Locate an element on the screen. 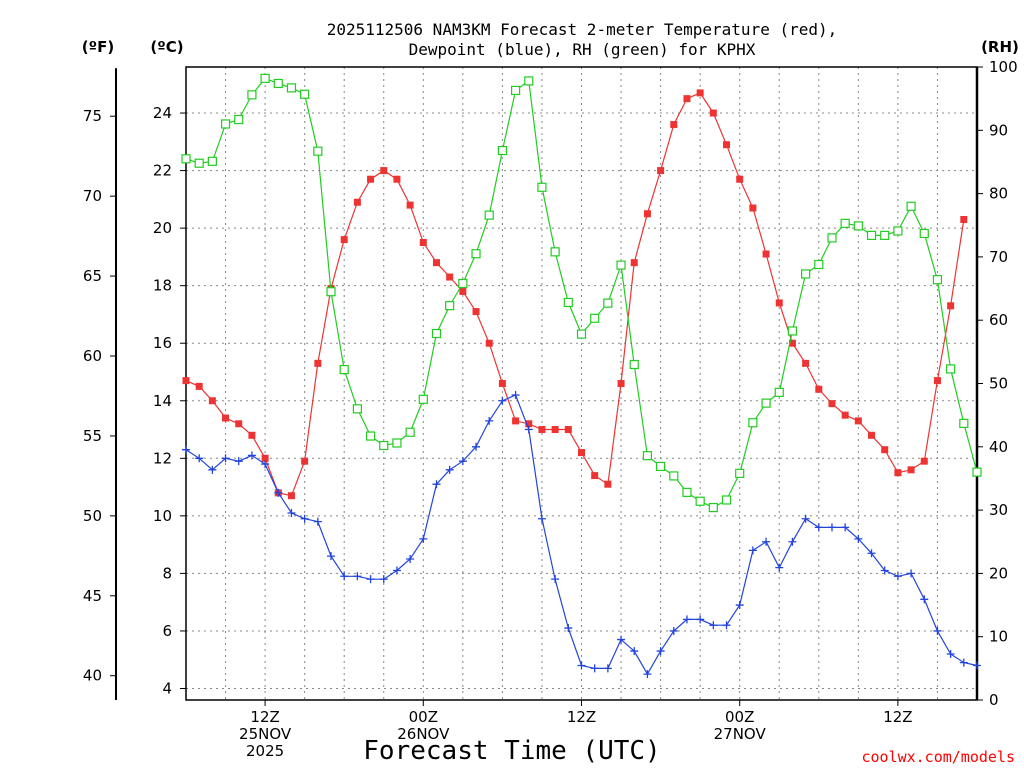 Image resolution: width=1024 pixels, height=768 pixels. fahrenheit-unit-label: (ºF) is located at coordinates (98, 47).